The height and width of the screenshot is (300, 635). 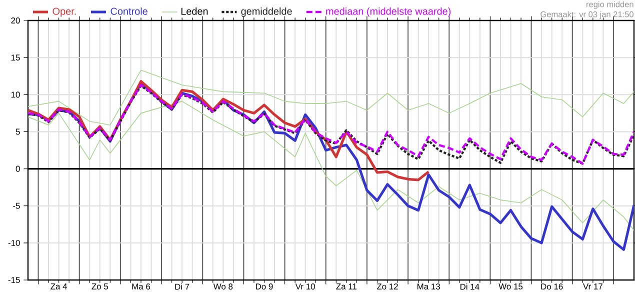 What do you see at coordinates (18, 169) in the screenshot?
I see `y-tick-label: 0` at bounding box center [18, 169].